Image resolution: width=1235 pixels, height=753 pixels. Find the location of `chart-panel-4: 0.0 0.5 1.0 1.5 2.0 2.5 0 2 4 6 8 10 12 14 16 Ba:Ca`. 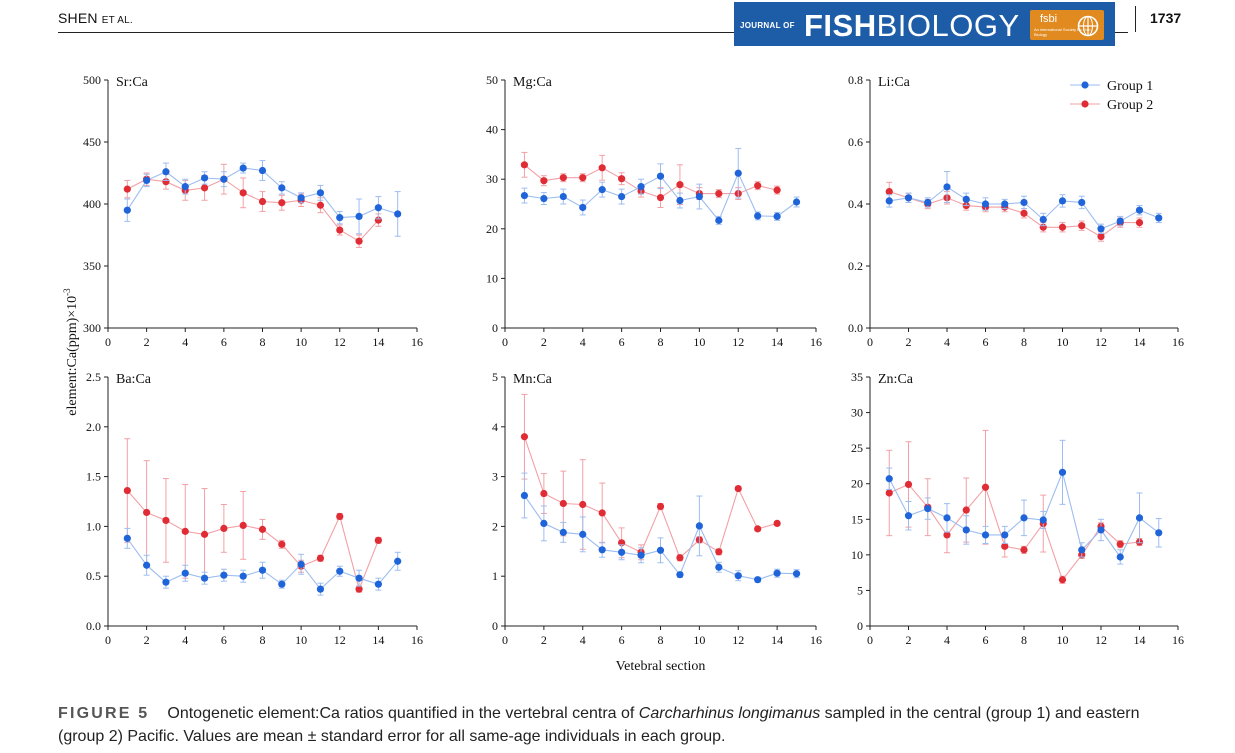

chart-panel-4: 0.0 0.5 1.0 1.5 2.0 2.5 0 2 4 6 8 10 12 14 16 Ba:Ca is located at coordinates (254, 508).